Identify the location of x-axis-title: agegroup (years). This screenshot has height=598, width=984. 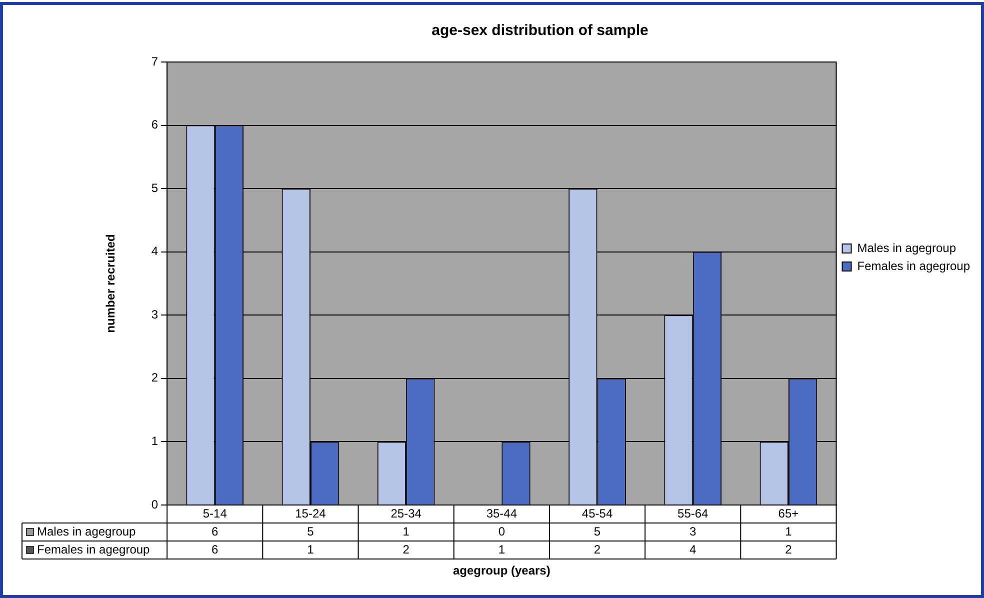
(501, 570).